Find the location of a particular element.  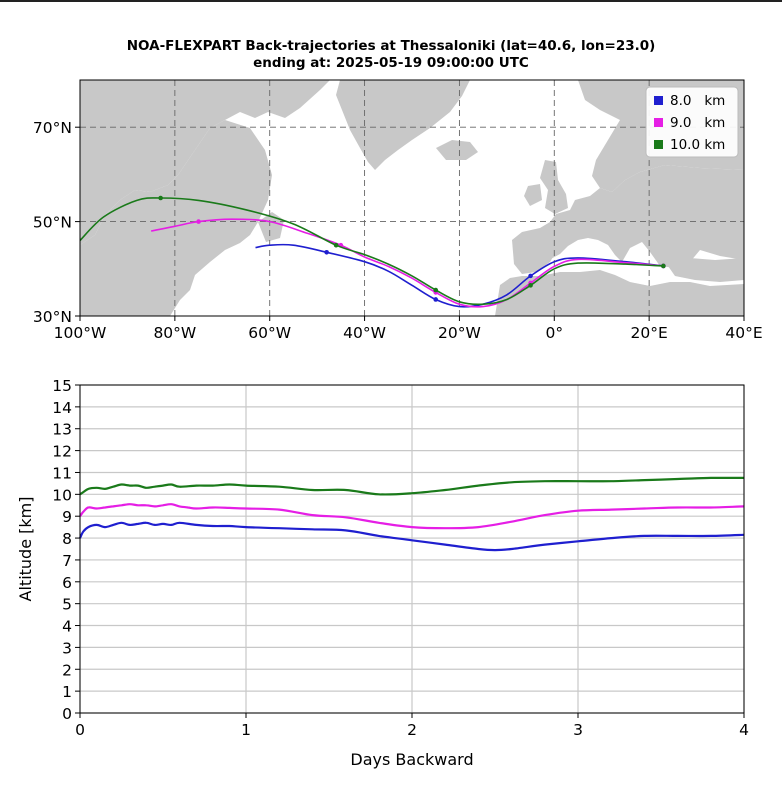

altitude-y-tick-label: 2 is located at coordinates (67, 670).